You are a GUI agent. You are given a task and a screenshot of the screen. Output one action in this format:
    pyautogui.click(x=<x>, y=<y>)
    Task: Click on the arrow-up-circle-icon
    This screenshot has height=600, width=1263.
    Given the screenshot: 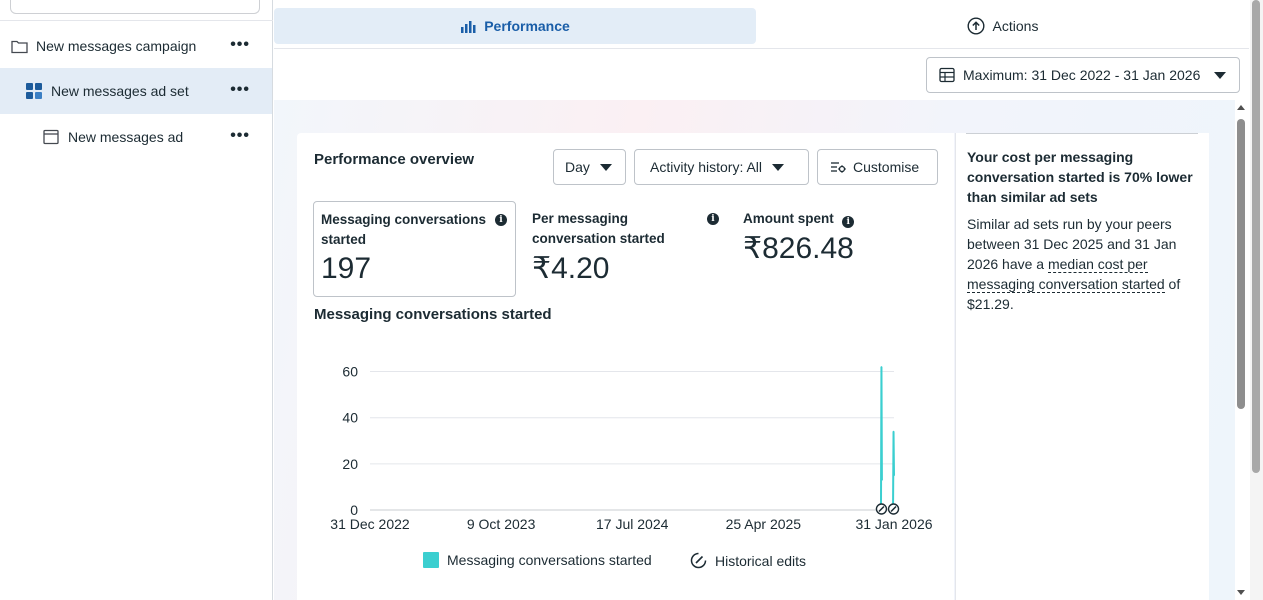 What is the action you would take?
    pyautogui.click(x=976, y=26)
    